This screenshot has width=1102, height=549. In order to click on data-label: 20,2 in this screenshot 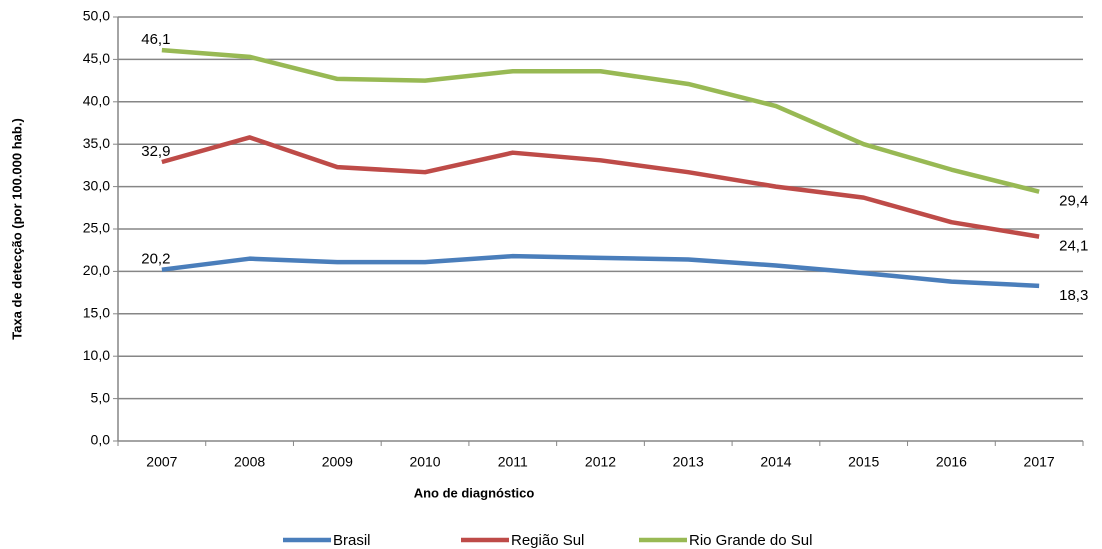, I will do `click(155, 259)`.